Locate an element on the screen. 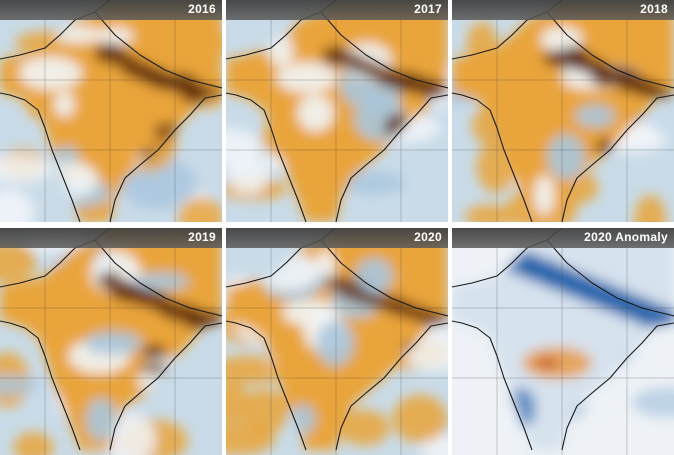 The image size is (674, 455). panel-label-bar: 2017 is located at coordinates (337, 10).